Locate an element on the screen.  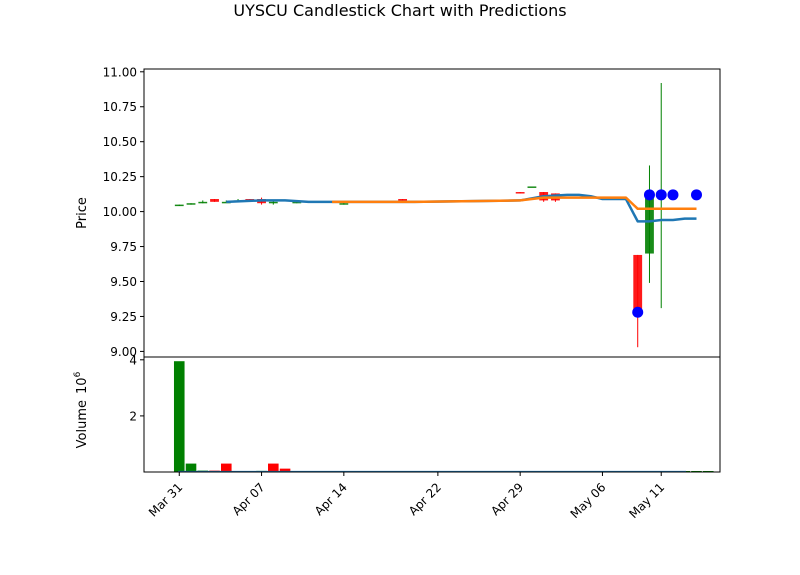
x-tick-label: Mar 31 is located at coordinates (165, 499).